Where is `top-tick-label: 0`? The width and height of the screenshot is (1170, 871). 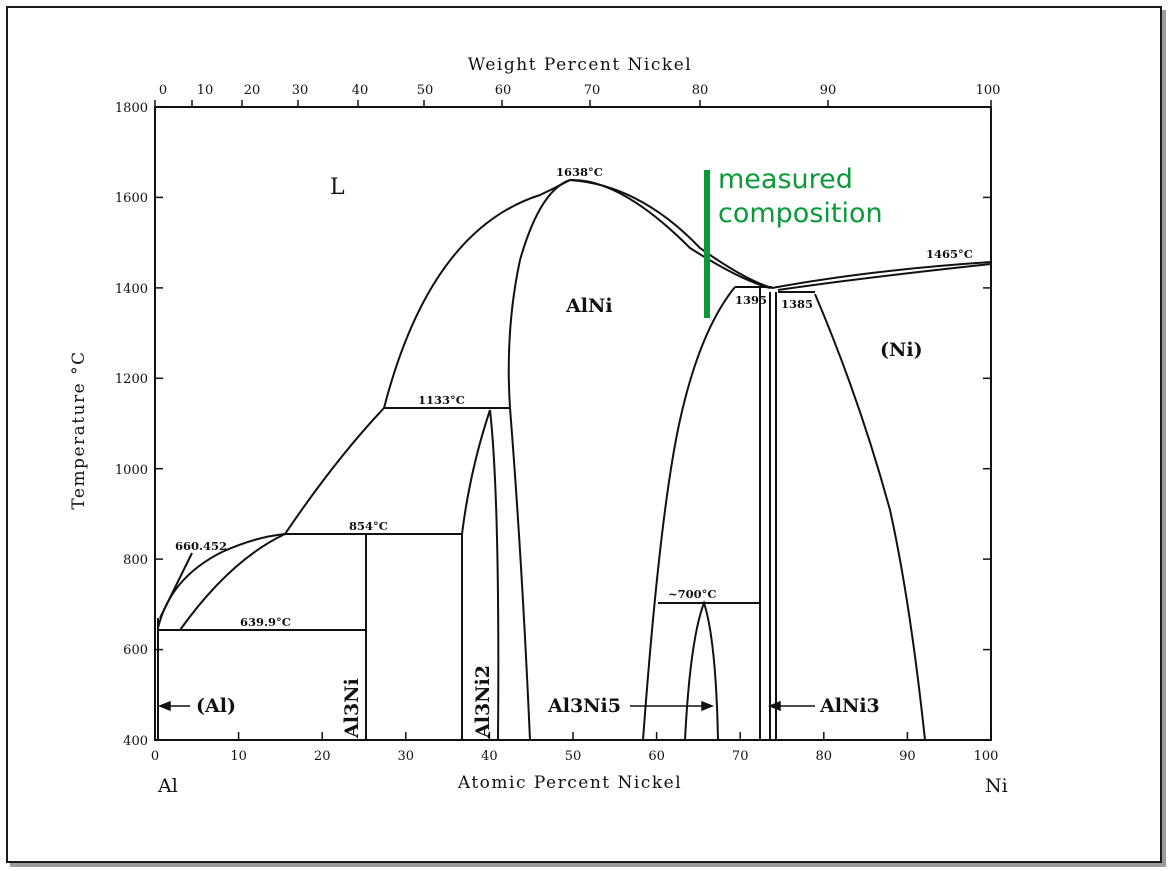
top-tick-label: 0 is located at coordinates (163, 90).